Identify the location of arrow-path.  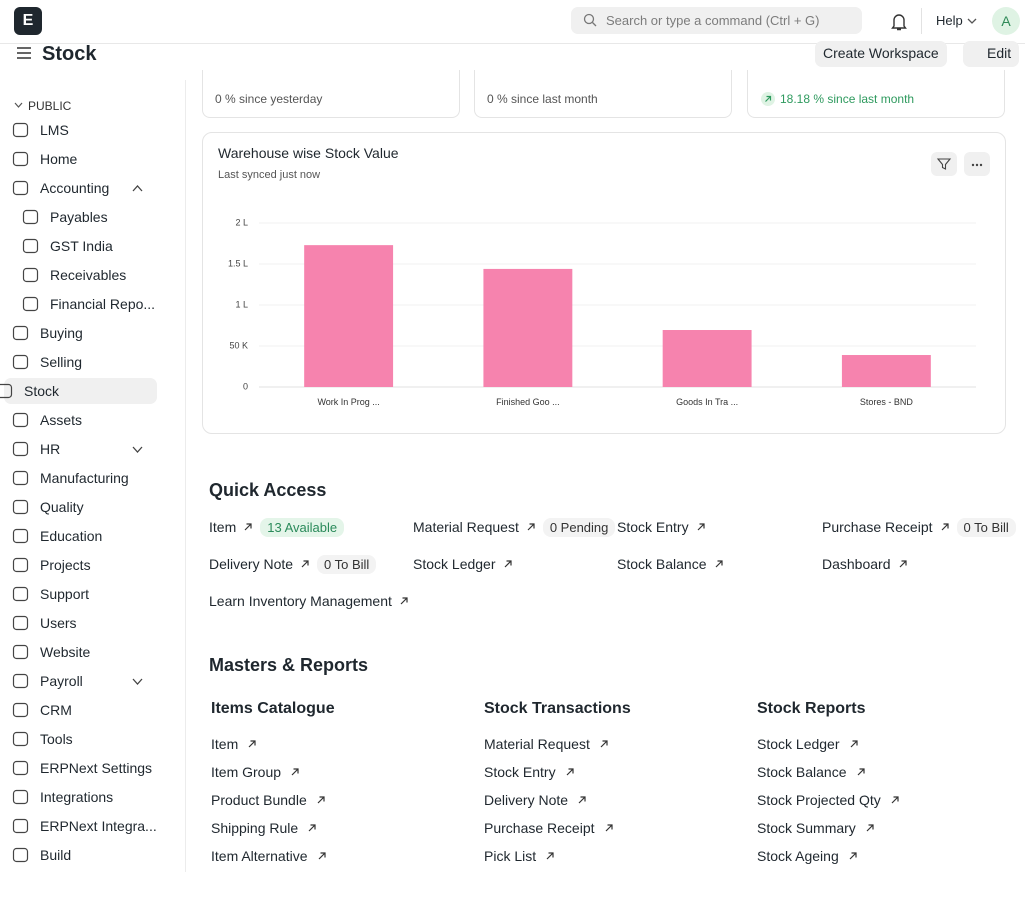
(719, 564).